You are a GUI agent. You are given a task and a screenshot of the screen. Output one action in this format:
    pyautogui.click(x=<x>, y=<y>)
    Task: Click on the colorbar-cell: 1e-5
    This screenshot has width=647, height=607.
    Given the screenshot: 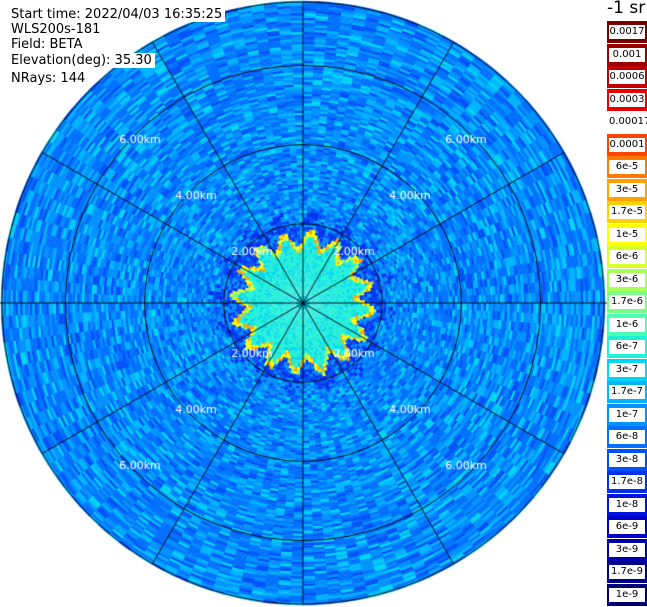 What is the action you would take?
    pyautogui.click(x=627, y=234)
    